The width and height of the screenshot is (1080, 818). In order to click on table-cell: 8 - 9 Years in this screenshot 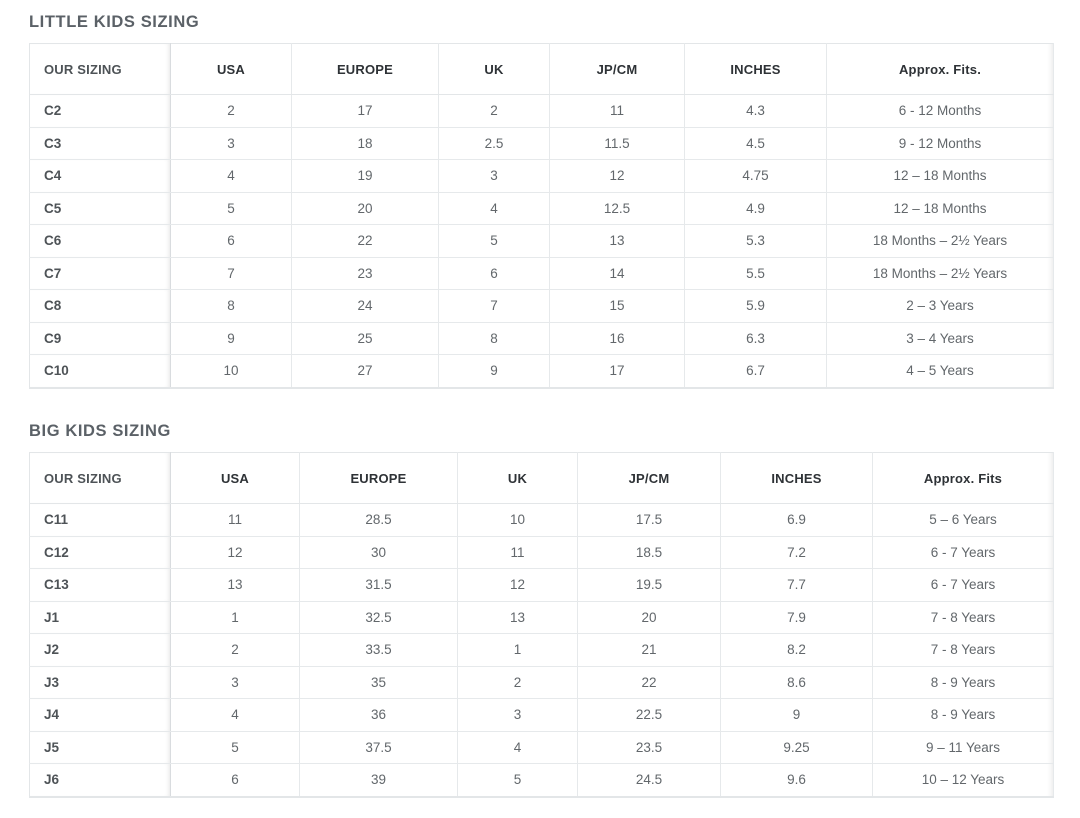, I will do `click(963, 682)`.